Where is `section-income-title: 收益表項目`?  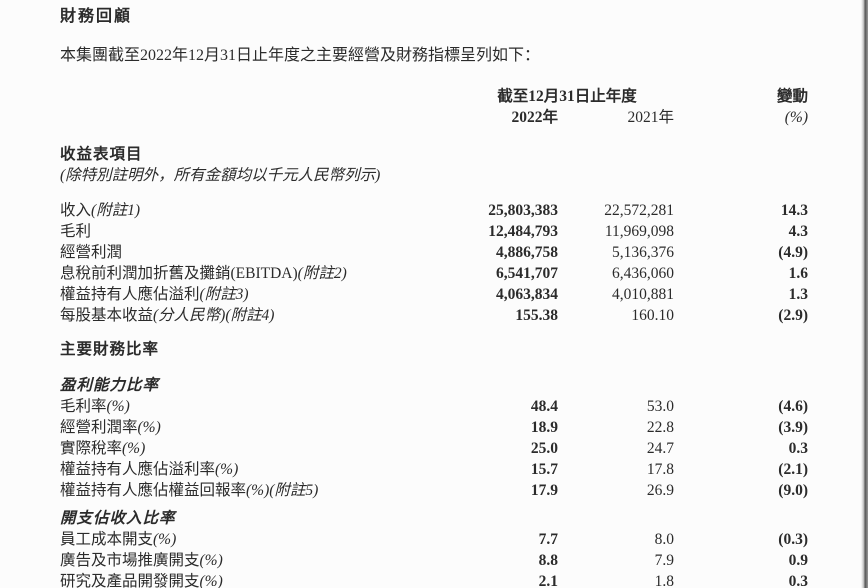
section-income-title: 收益表項目 is located at coordinates (101, 154).